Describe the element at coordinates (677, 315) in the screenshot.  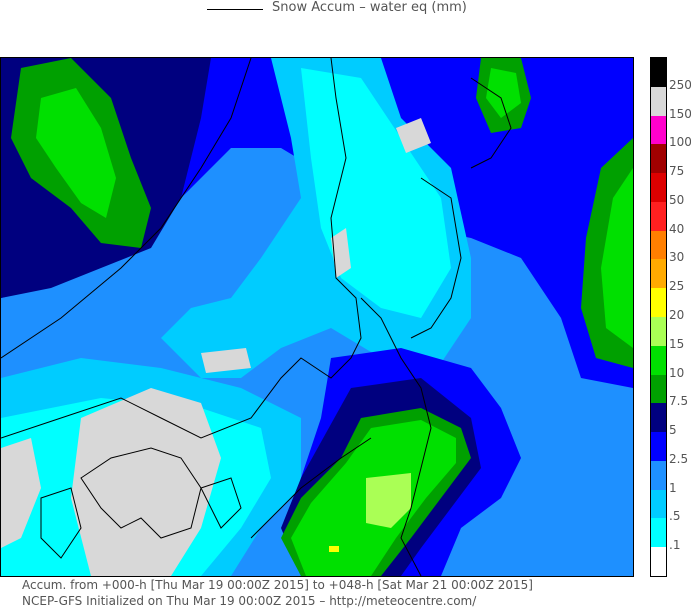
I see `colorbar-label: 20` at that location.